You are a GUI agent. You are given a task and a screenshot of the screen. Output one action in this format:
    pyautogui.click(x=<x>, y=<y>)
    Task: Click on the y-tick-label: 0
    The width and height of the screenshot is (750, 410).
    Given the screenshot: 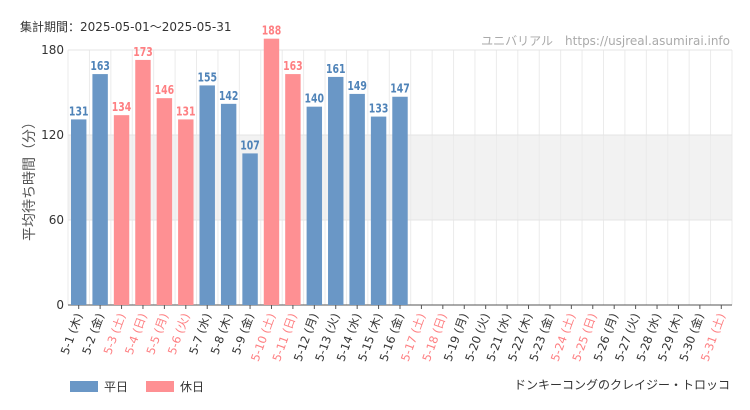 What is the action you would take?
    pyautogui.click(x=60, y=305)
    